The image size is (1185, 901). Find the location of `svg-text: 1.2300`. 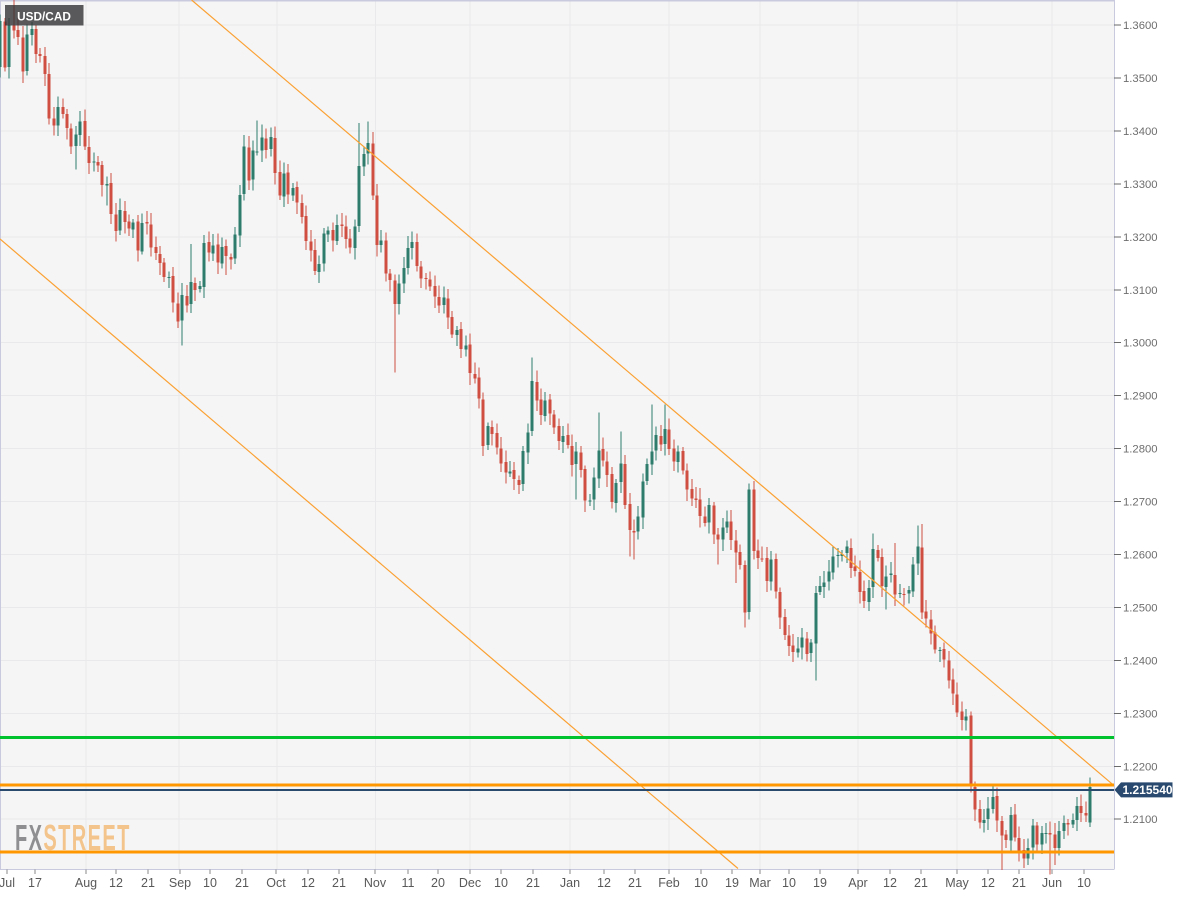

svg-text: 1.2300 is located at coordinates (1140, 714).